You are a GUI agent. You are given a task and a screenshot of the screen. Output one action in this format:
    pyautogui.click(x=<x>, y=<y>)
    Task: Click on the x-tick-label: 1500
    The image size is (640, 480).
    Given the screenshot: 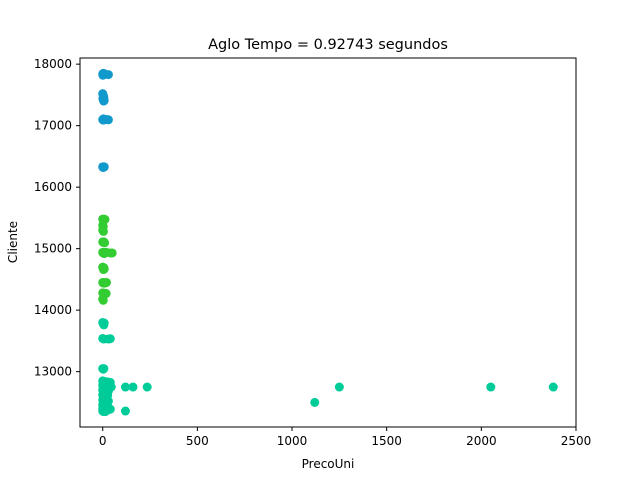 What is the action you would take?
    pyautogui.click(x=386, y=441)
    